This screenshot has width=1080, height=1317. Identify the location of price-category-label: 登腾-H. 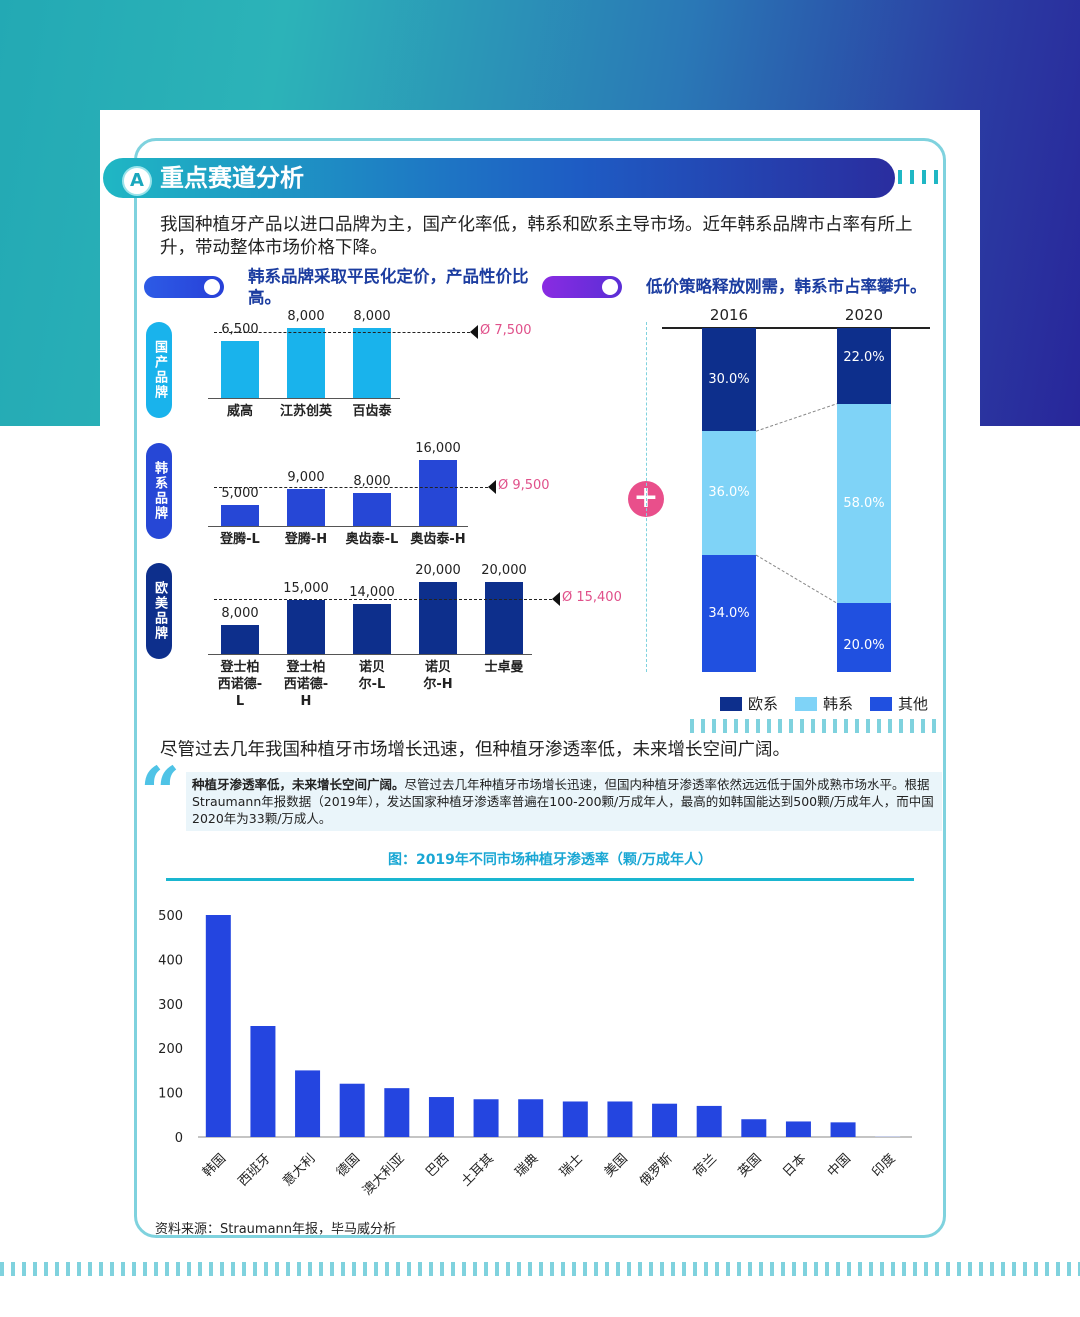
(306, 539).